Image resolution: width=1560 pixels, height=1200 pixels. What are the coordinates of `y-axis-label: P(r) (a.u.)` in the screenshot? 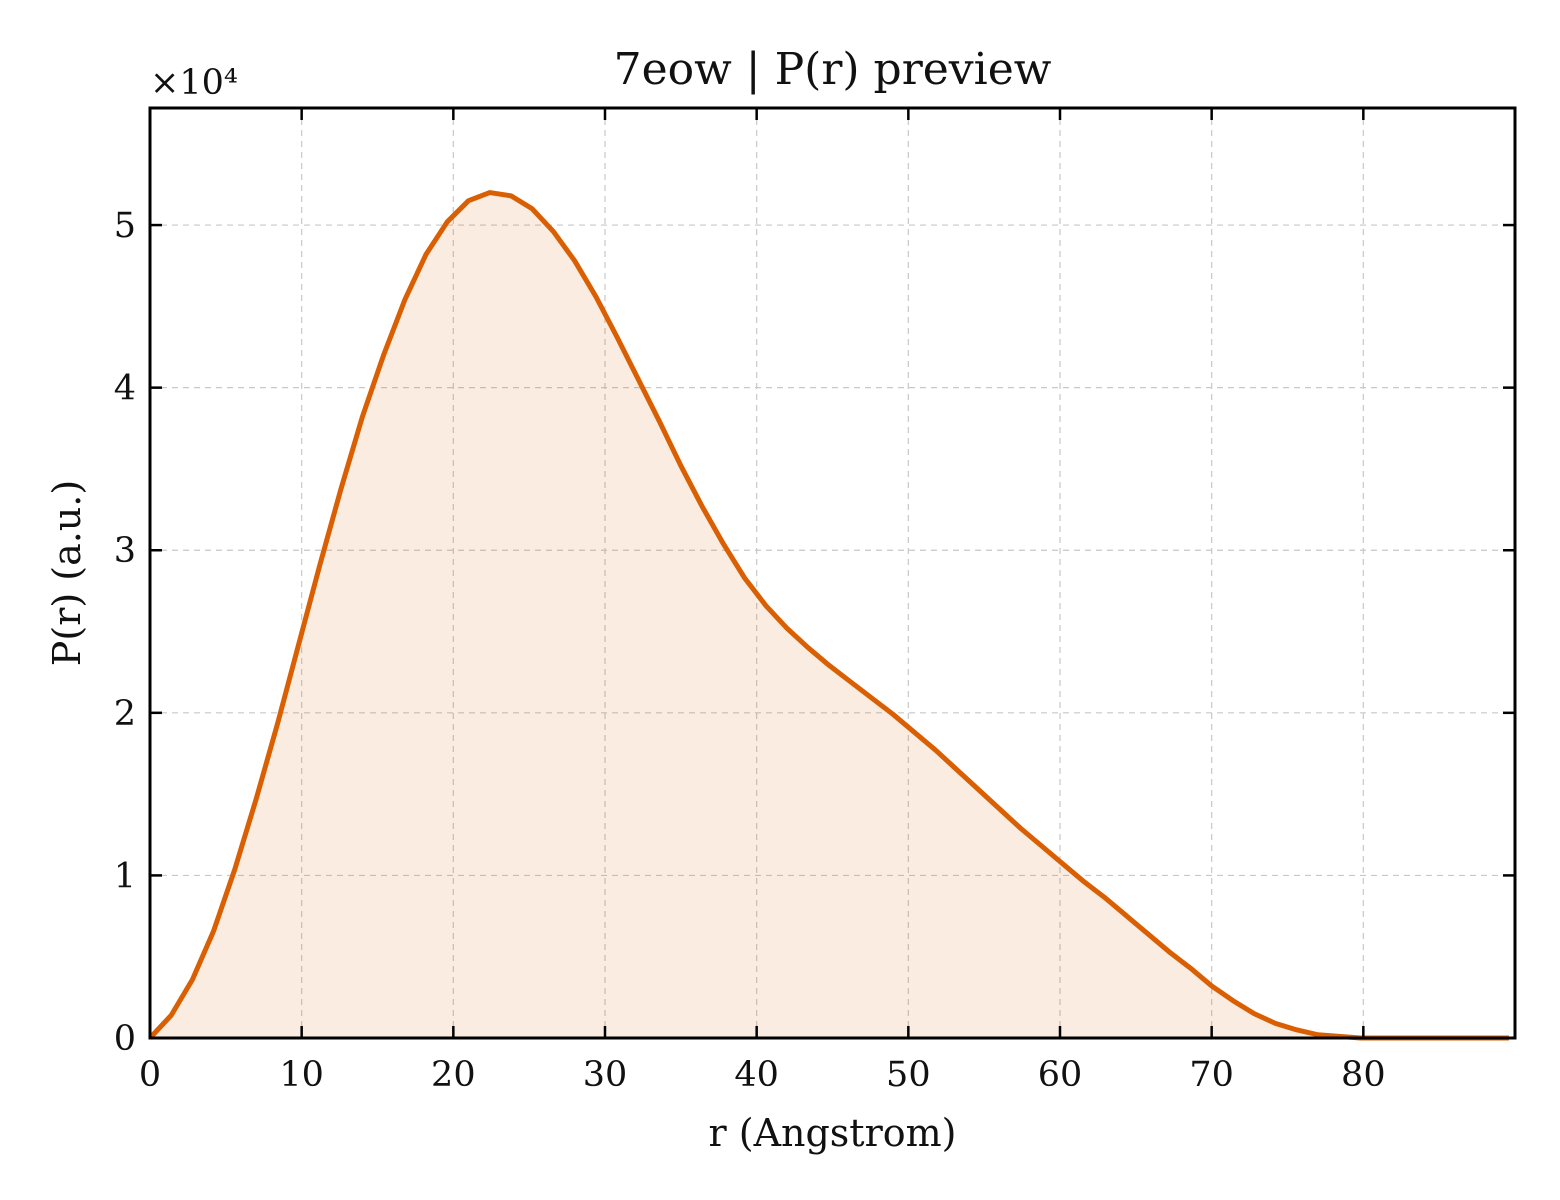 It's located at (67, 573).